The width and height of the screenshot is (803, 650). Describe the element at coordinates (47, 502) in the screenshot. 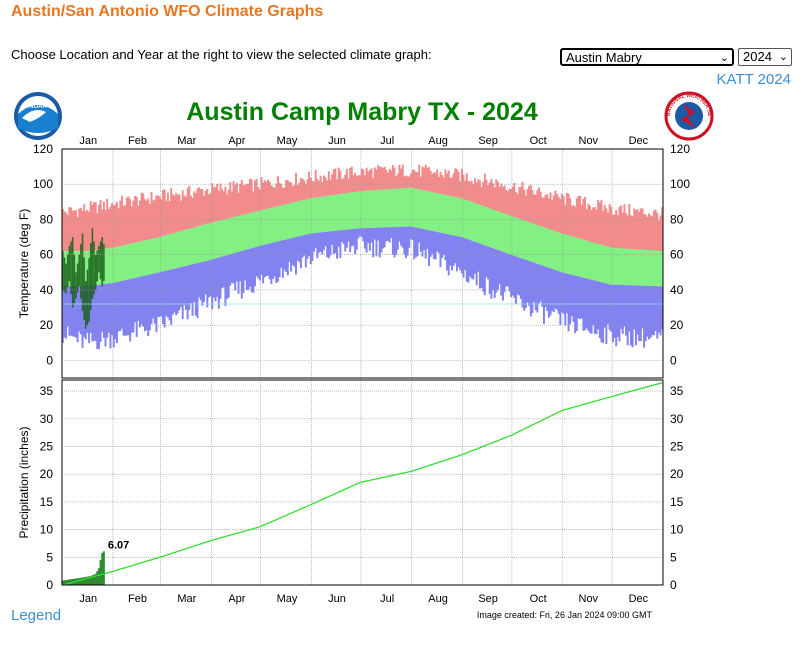

I see `precip-y-tick: 15` at that location.